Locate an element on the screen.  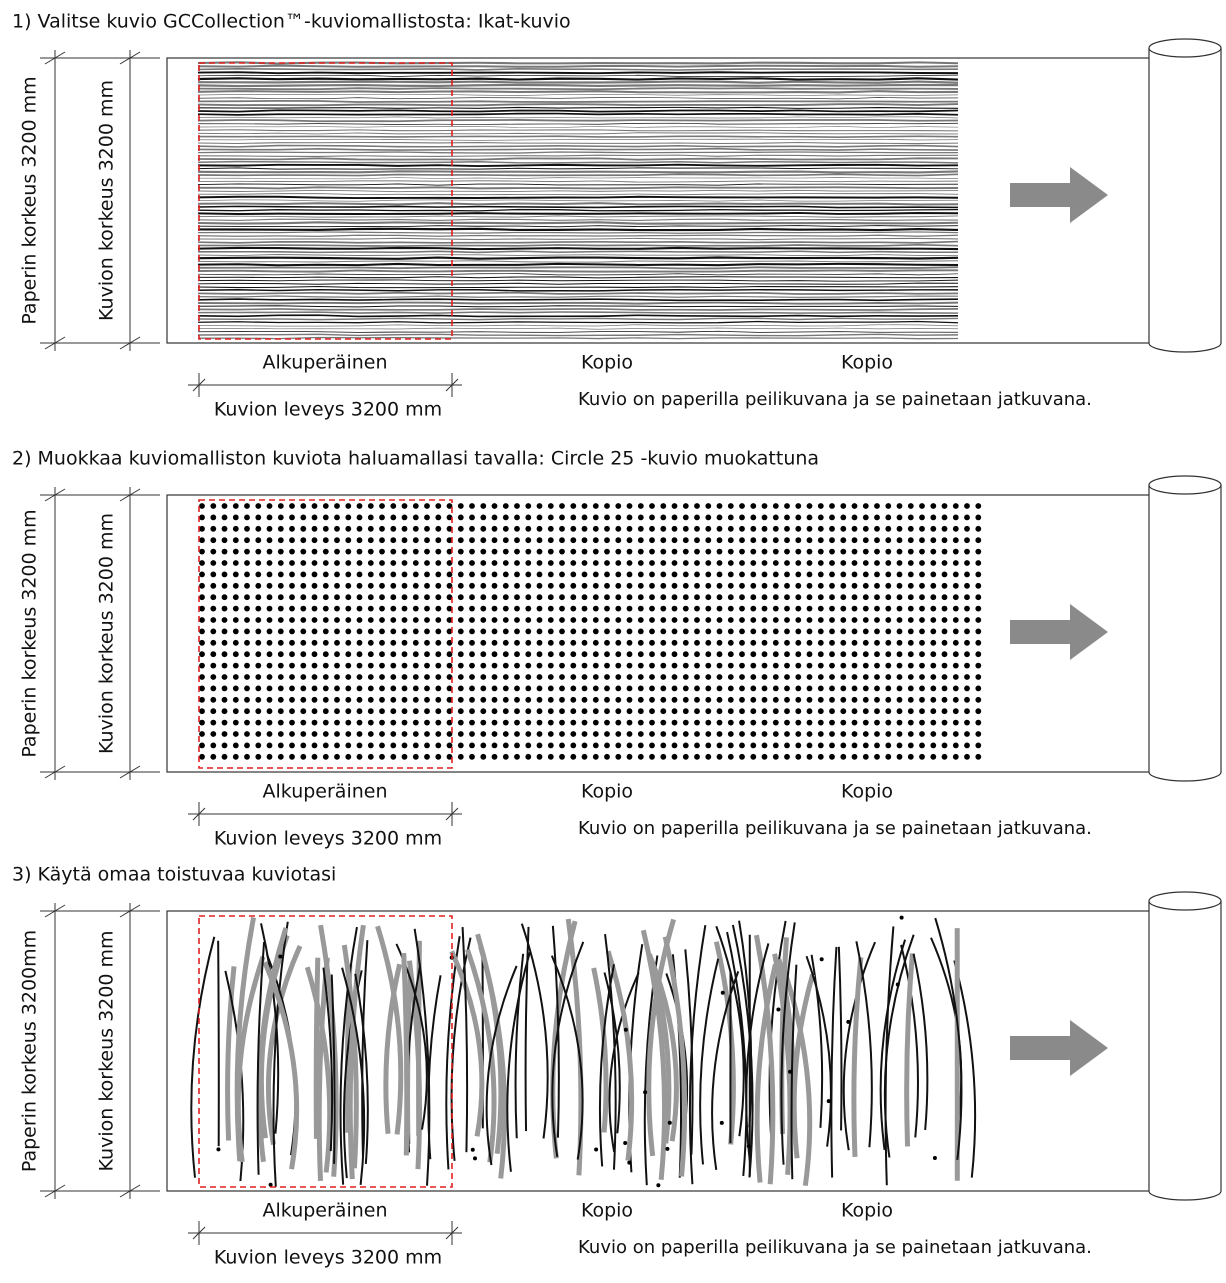
copy-label: Kopio is located at coordinates (607, 1211).